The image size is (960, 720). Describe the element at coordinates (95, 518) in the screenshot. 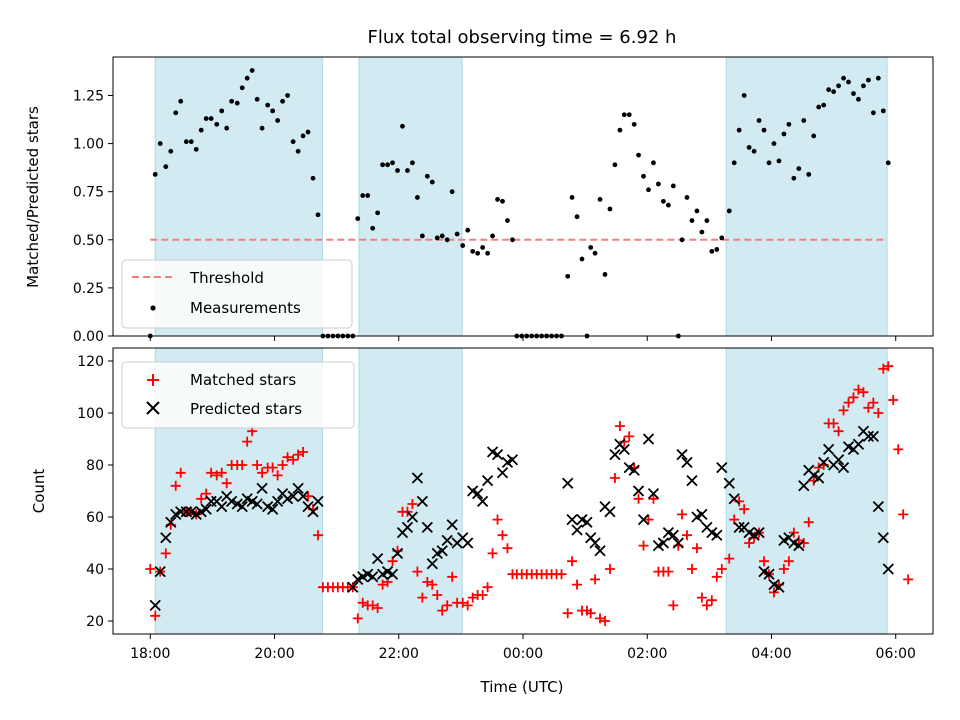

I see `bottom-y-tick-label-2: 60` at that location.